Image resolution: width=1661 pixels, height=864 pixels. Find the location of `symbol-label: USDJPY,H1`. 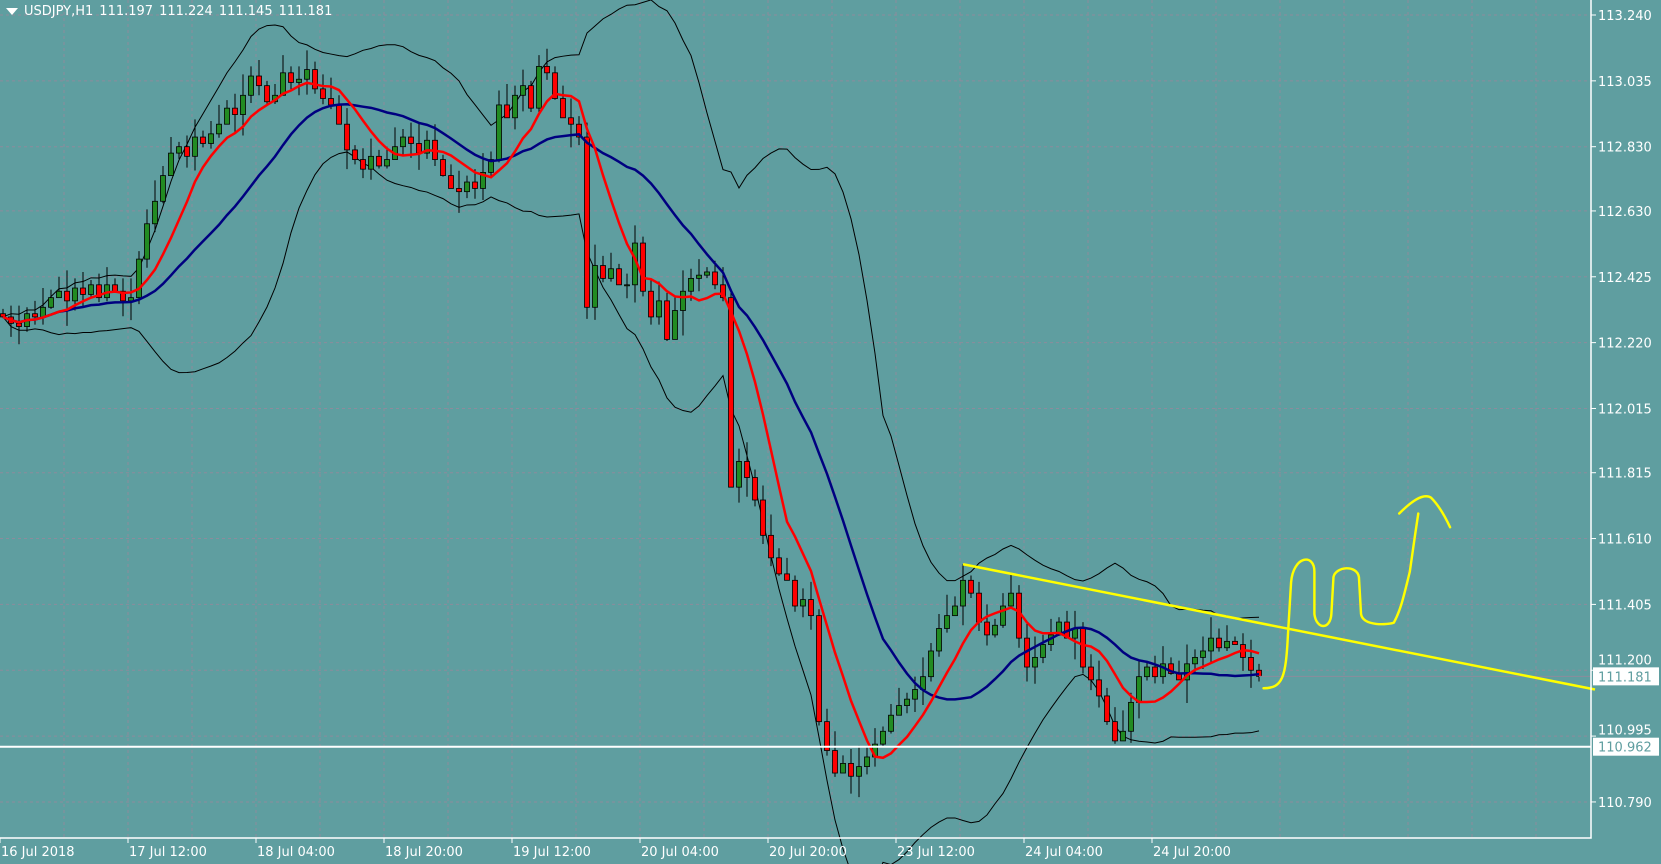

symbol-label: USDJPY,H1 is located at coordinates (59, 11).